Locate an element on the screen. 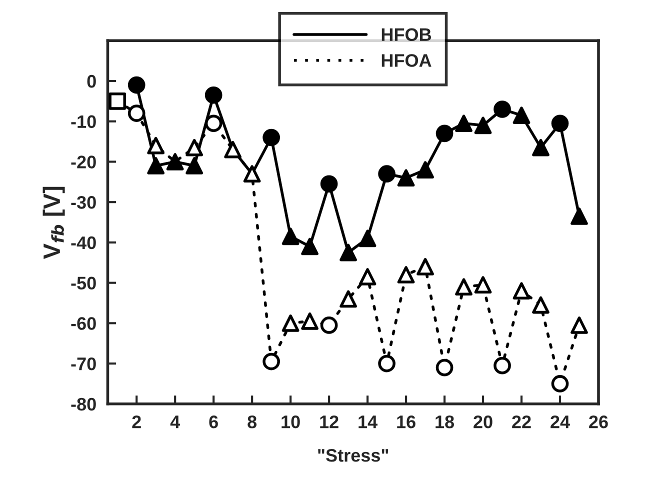 This screenshot has height=478, width=665. y-tick-label: -40 is located at coordinates (83, 243).